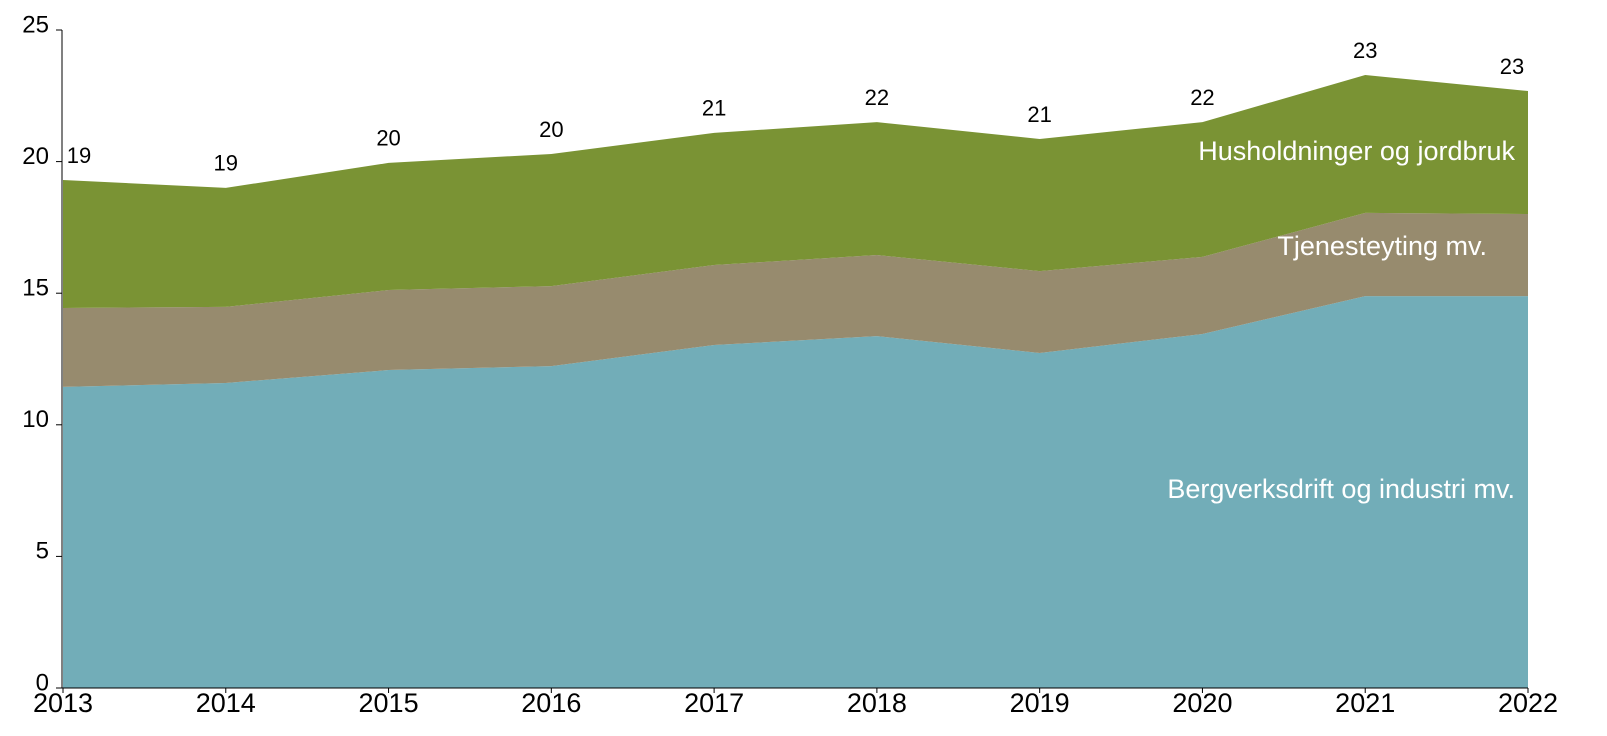  What do you see at coordinates (1202, 703) in the screenshot?
I see `x-tick-label: 2020` at bounding box center [1202, 703].